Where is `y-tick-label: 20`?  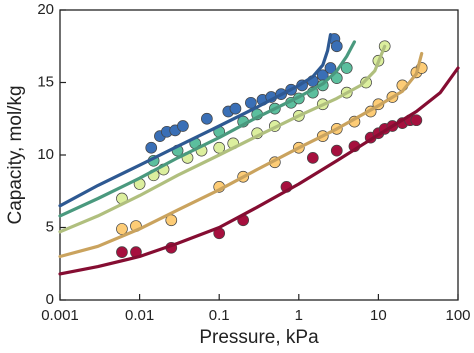 y-tick-label: 20 is located at coordinates (45, 9).